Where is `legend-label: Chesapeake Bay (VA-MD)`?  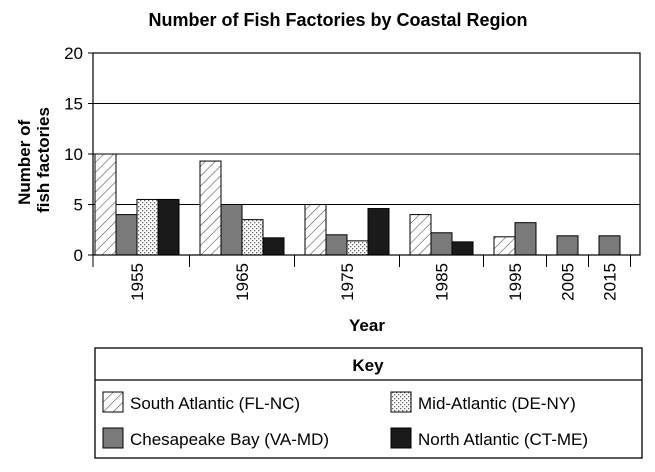
legend-label: Chesapeake Bay (VA-MD) is located at coordinates (229, 439).